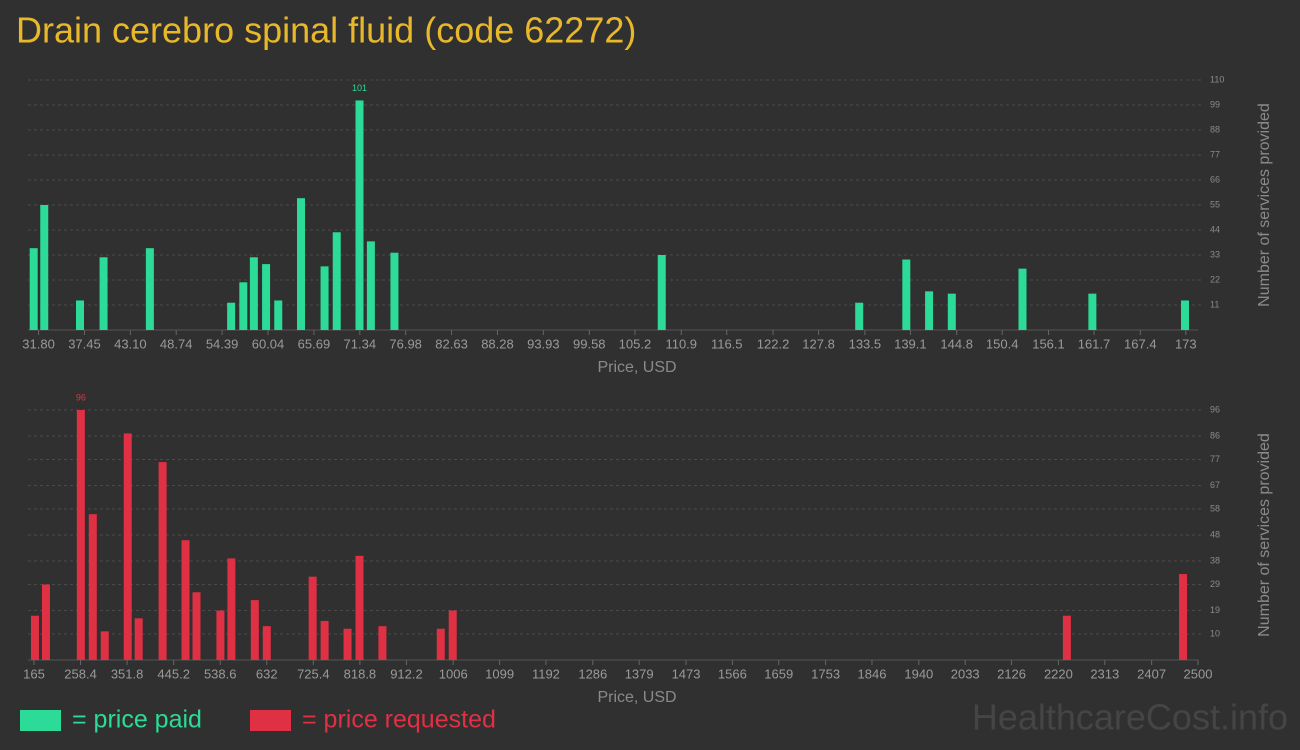 This screenshot has height=750, width=1300. Describe the element at coordinates (81, 397) in the screenshot. I see `data-label: 96` at that location.